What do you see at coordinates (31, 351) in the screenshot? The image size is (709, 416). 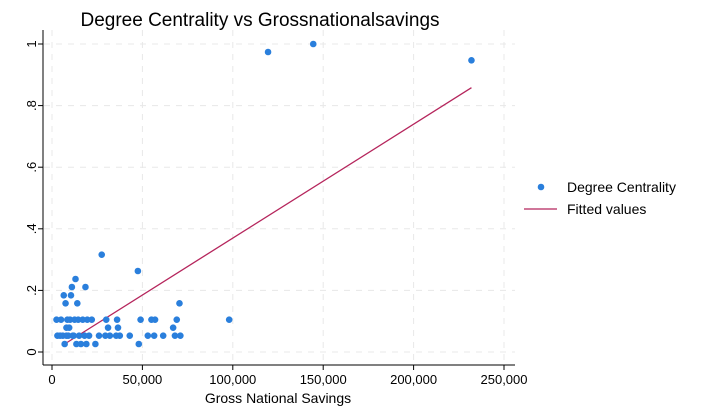 I see `y-tick-label-0: 0` at bounding box center [31, 351].